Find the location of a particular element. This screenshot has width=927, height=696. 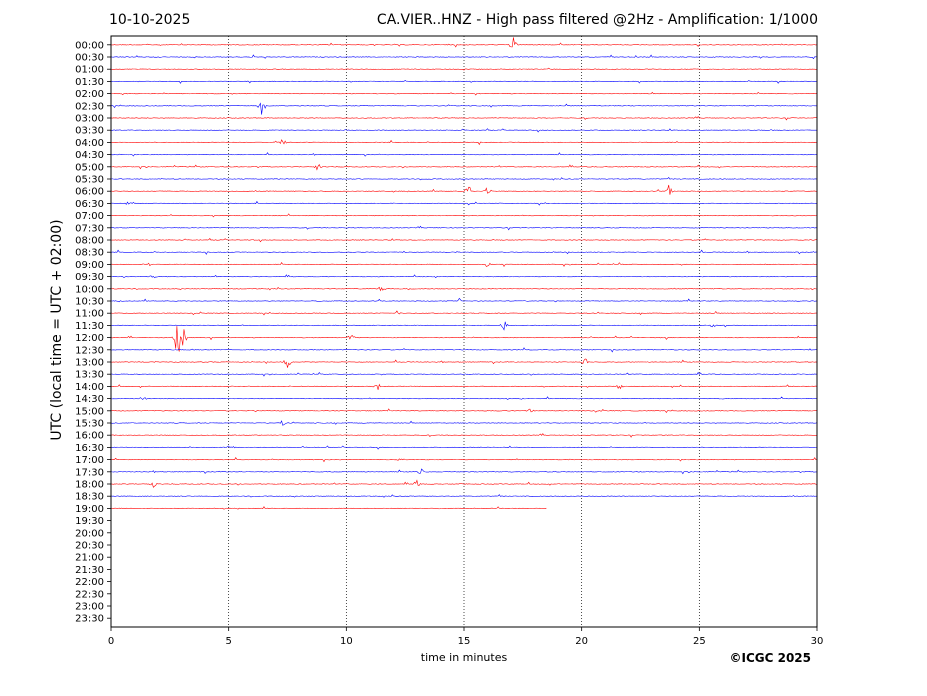

y-tick-label: 22:30 is located at coordinates (89, 594).